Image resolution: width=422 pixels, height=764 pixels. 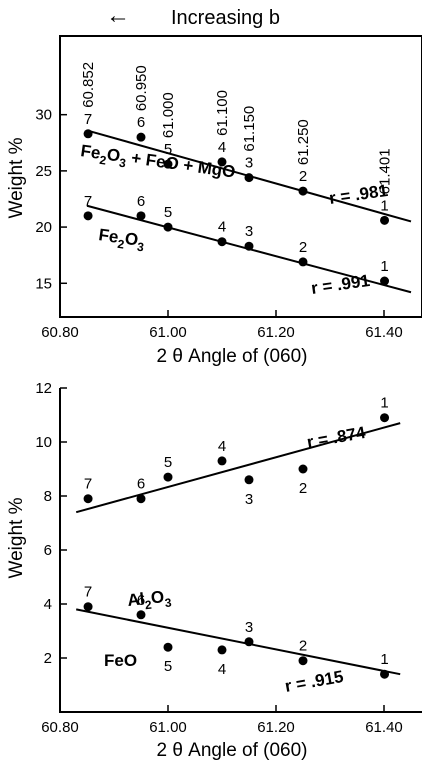 I want to click on top-y-axis: 15 20 25 30, so click(x=51, y=200).